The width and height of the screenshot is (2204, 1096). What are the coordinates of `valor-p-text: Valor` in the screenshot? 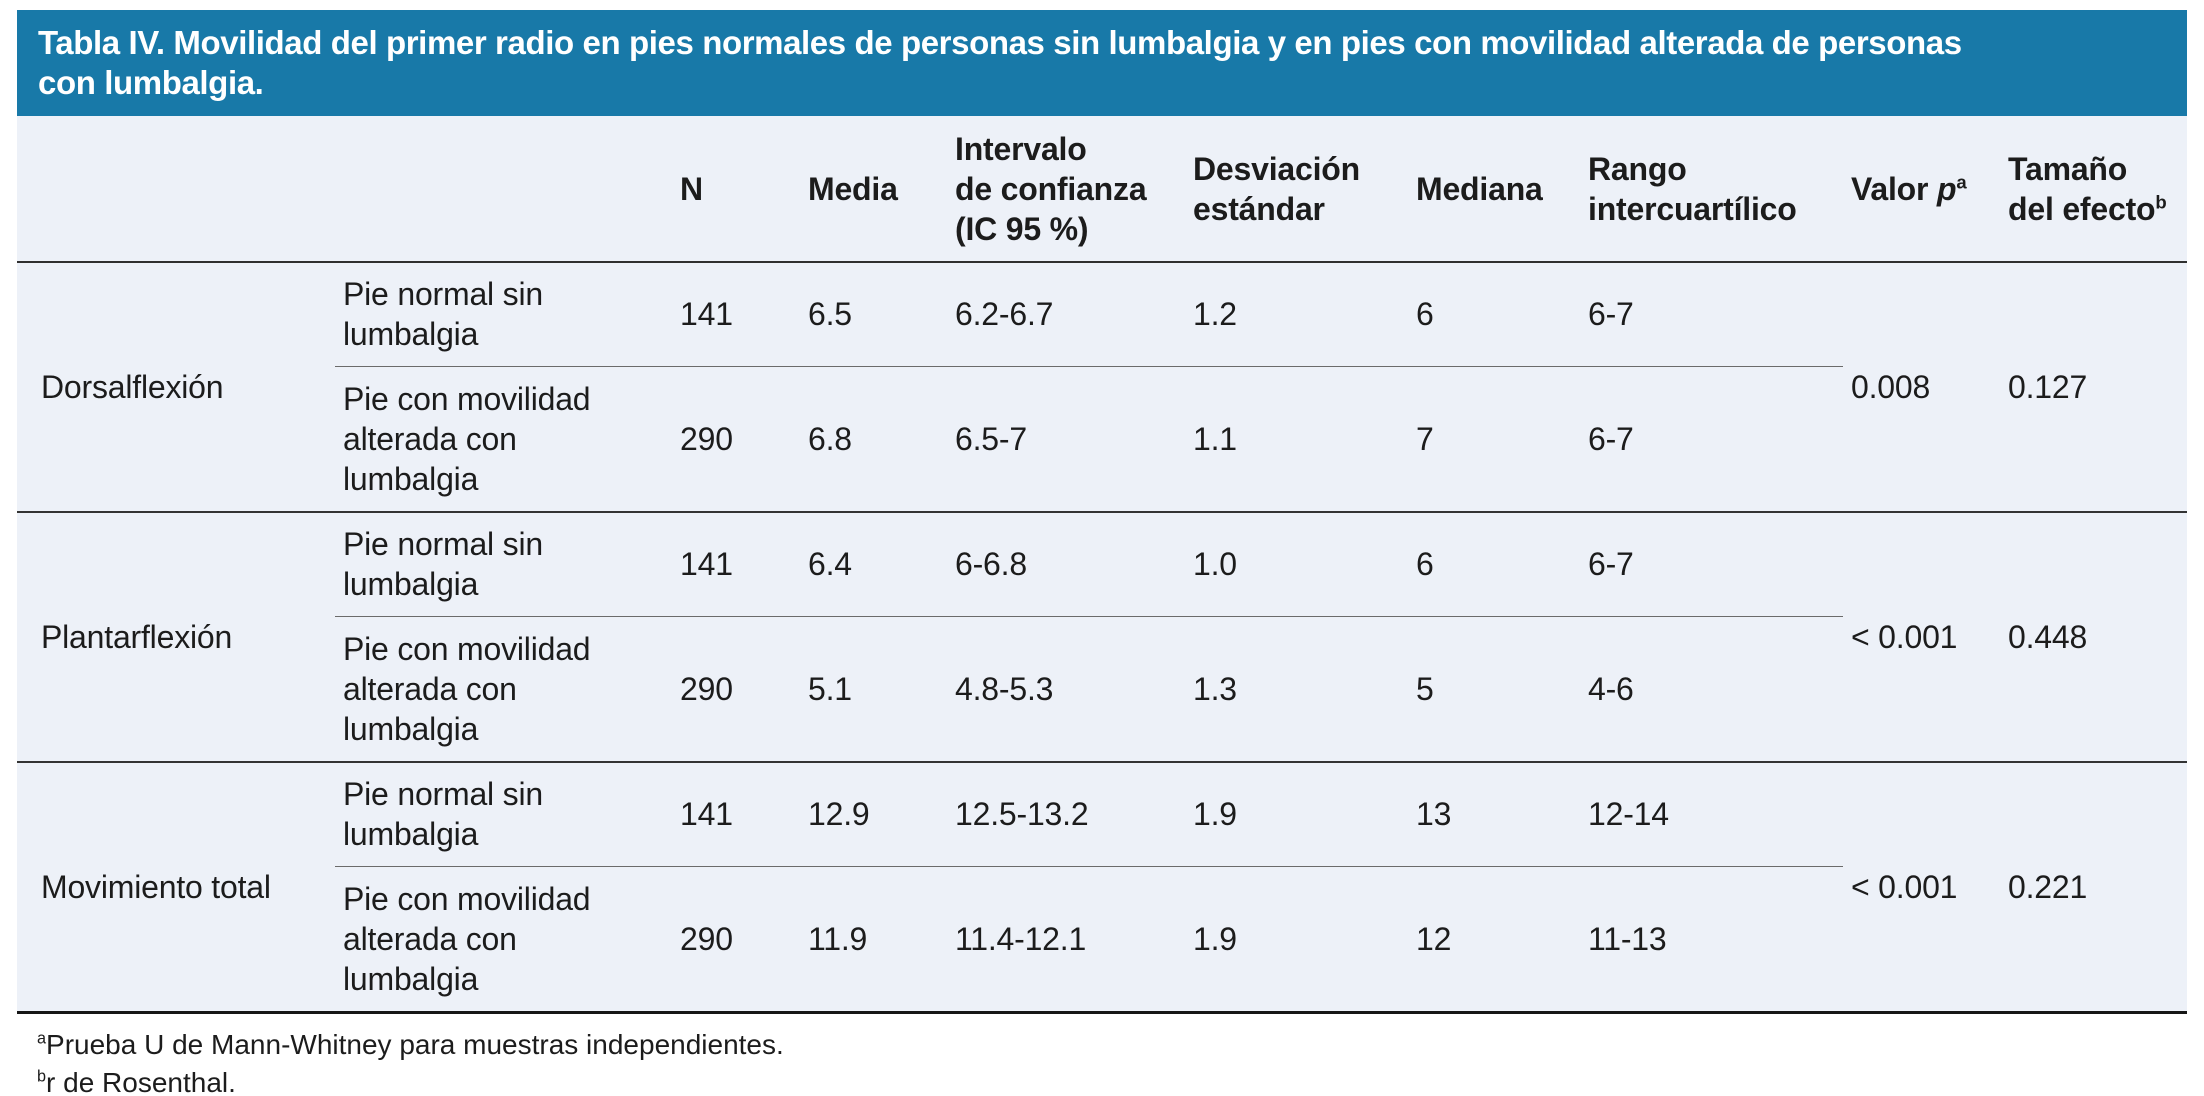 It's located at (1894, 188).